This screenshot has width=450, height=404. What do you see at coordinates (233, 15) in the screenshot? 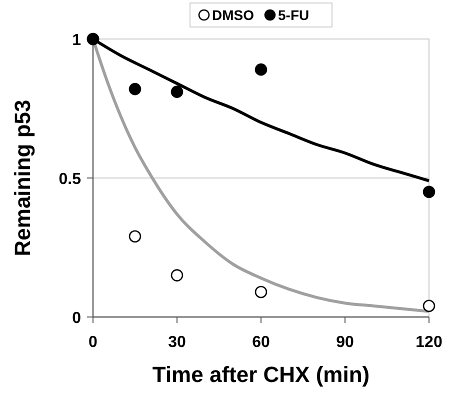
I see `legend-label: DMSO` at bounding box center [233, 15].